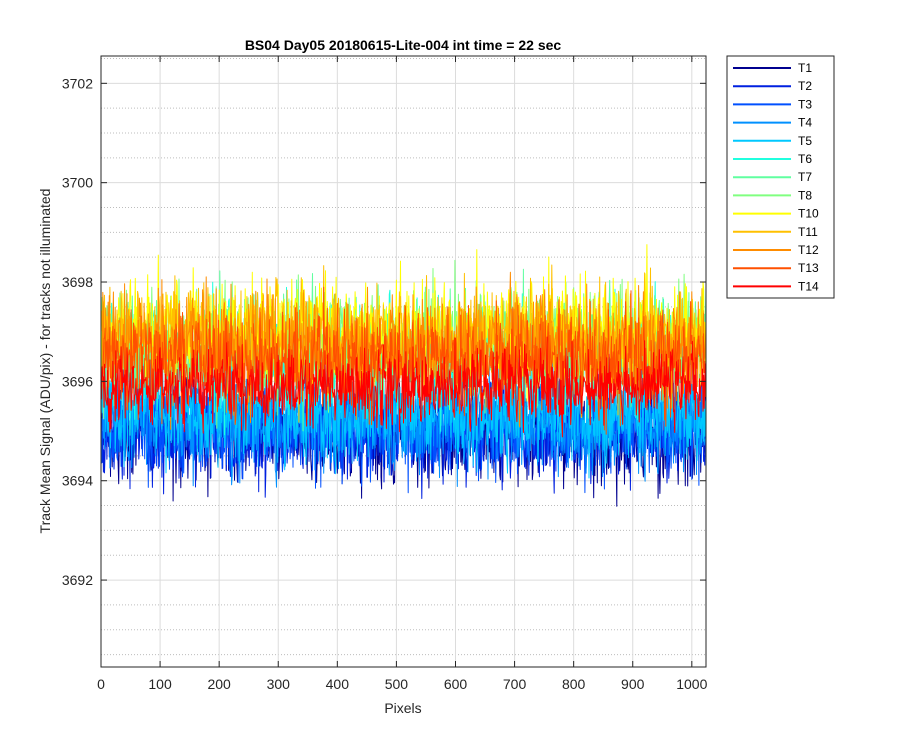  Describe the element at coordinates (338, 684) in the screenshot. I see `x-tick-label: 400` at that location.